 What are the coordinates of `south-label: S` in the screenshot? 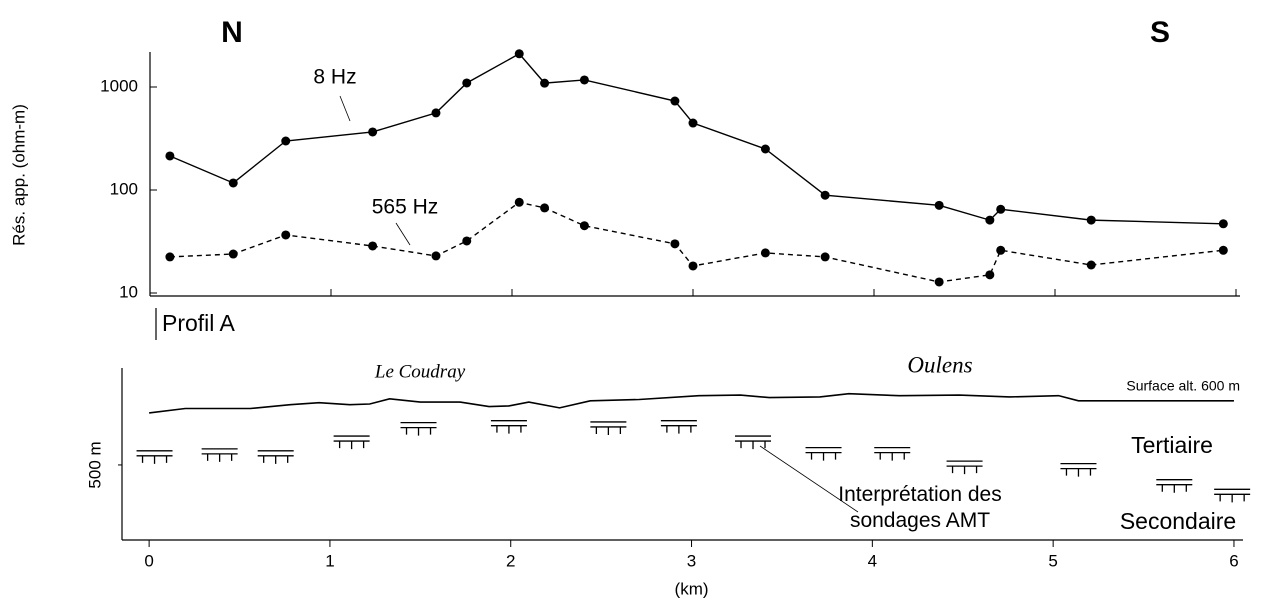 It's located at (1160, 32).